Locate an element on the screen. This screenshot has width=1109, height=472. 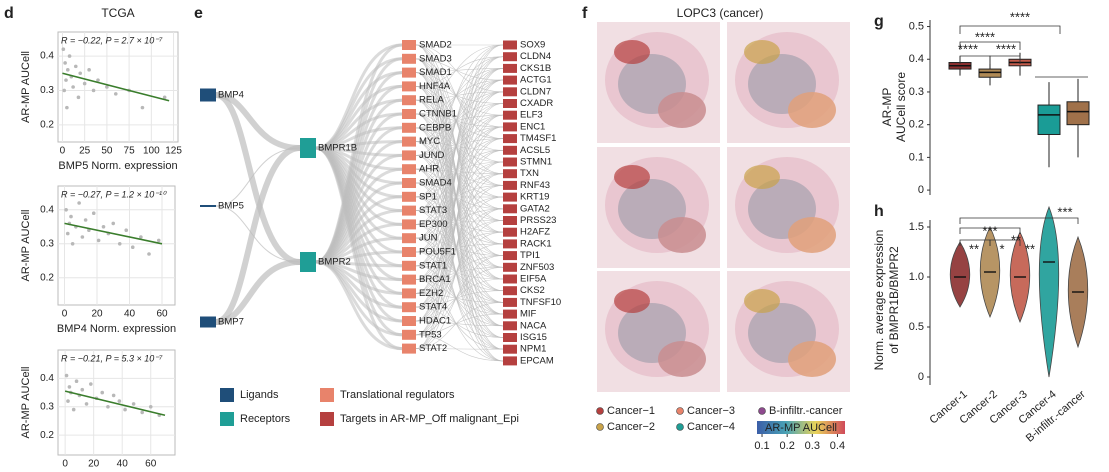
node-label: NPM1 is located at coordinates (533, 349).